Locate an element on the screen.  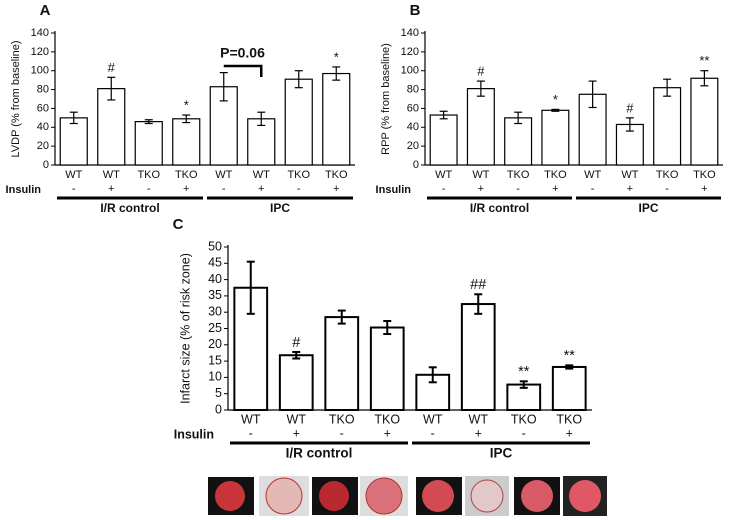
y-tick-label: 10 is located at coordinates (215, 377).